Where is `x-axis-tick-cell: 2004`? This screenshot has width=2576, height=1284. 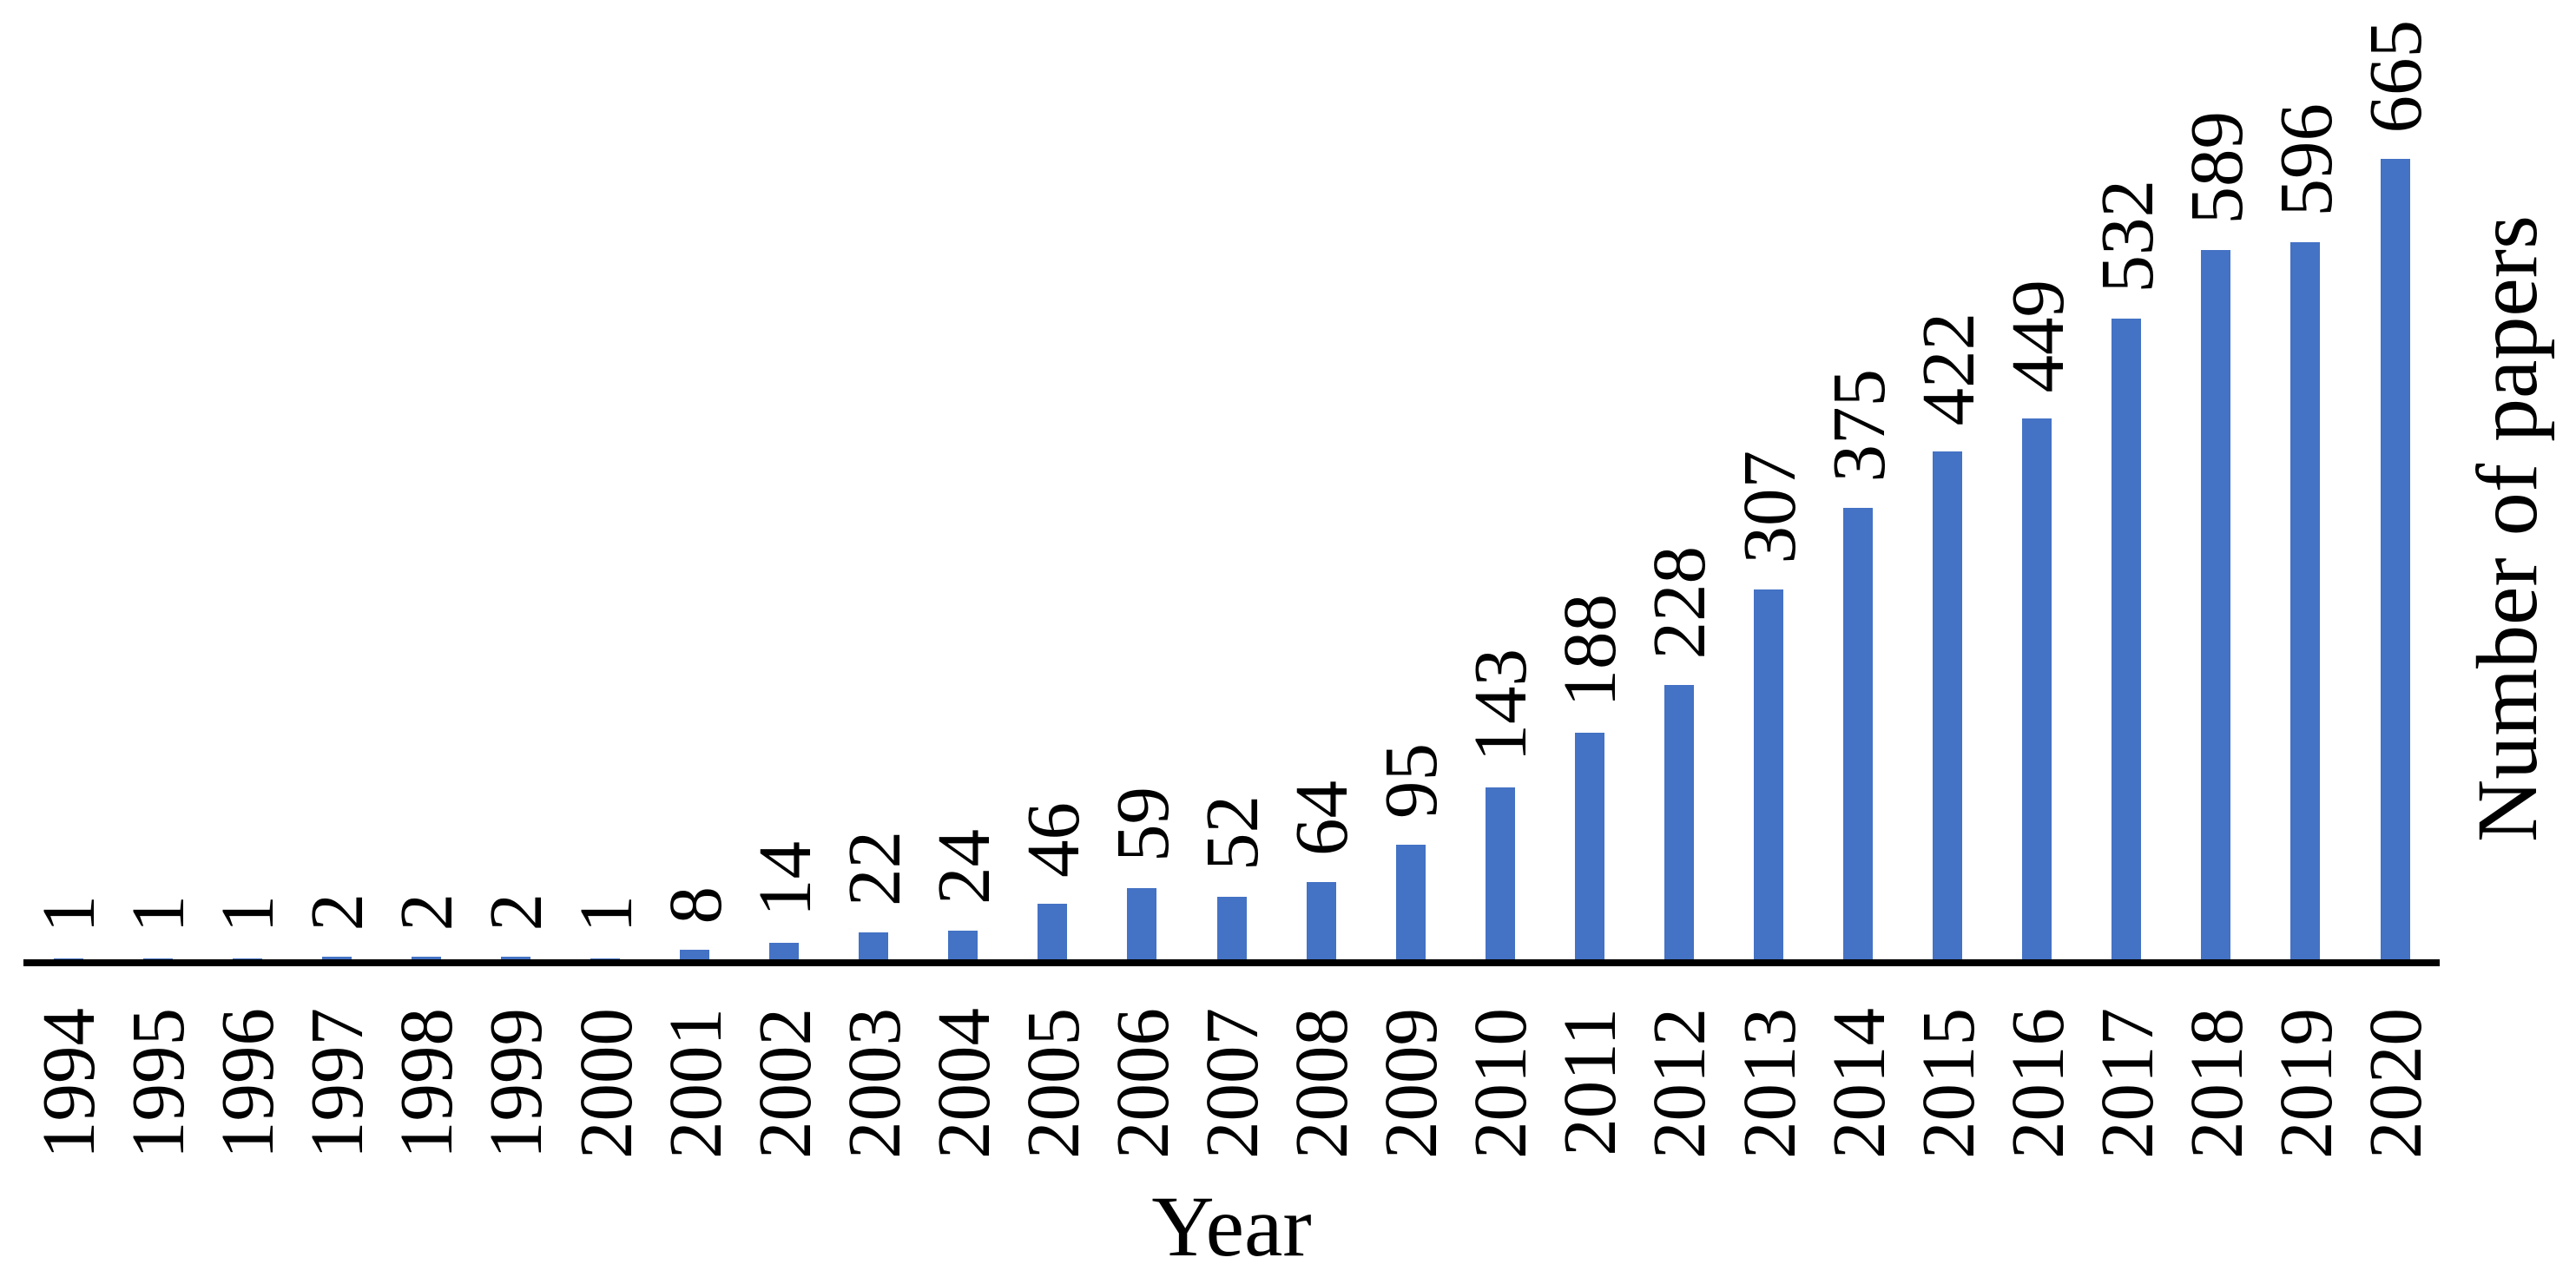 x-axis-tick-cell: 2004 is located at coordinates (963, 1083).